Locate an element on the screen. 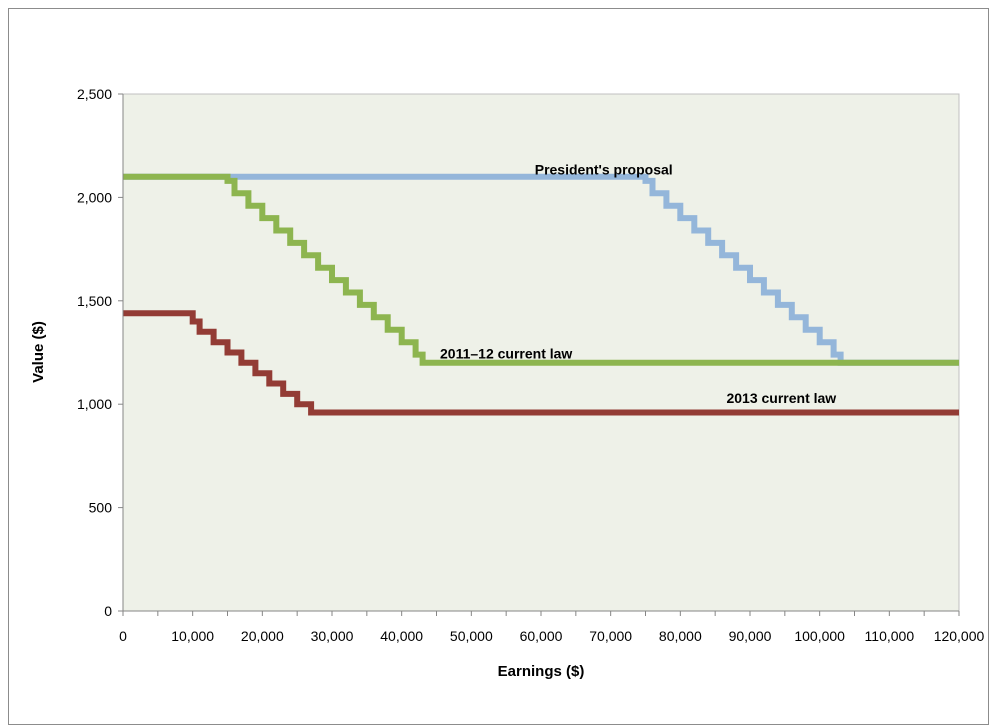 The width and height of the screenshot is (991, 727). series-label-1: President's proposal is located at coordinates (604, 170).